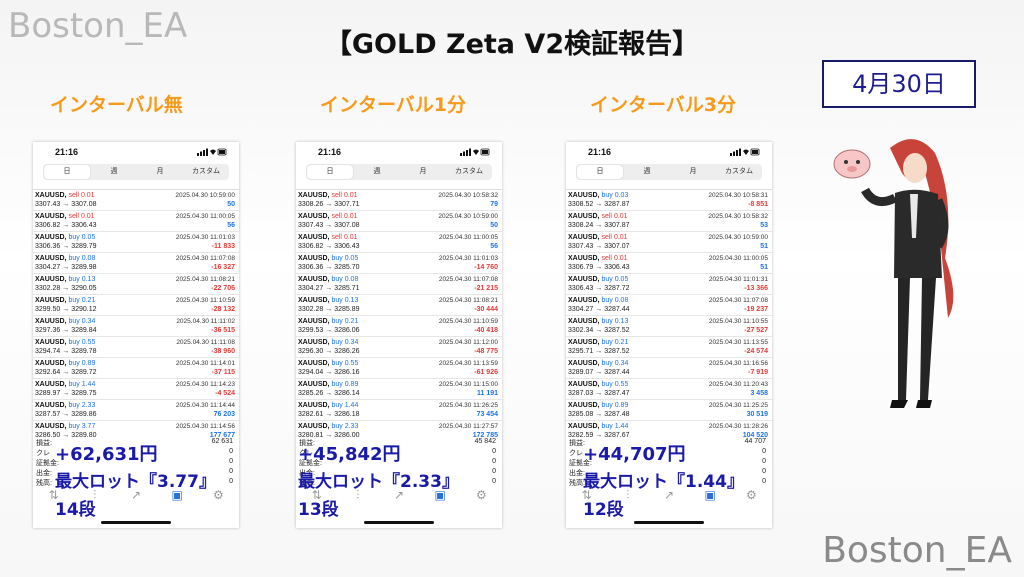  I want to click on status-time: 21:16, so click(600, 152).